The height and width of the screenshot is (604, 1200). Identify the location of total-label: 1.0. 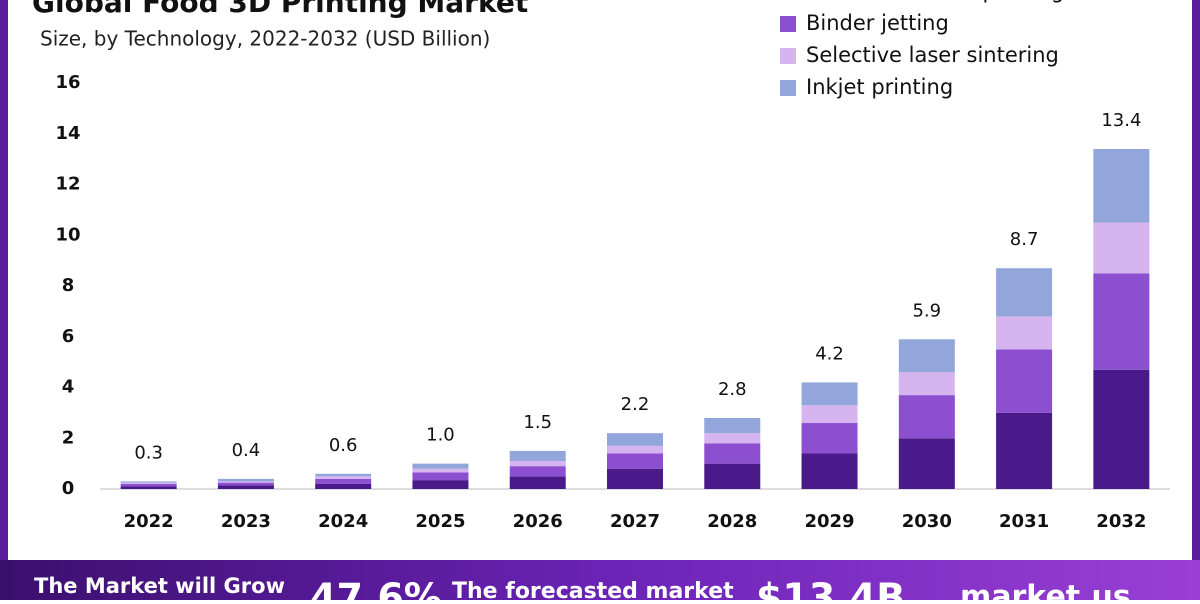
(440, 435).